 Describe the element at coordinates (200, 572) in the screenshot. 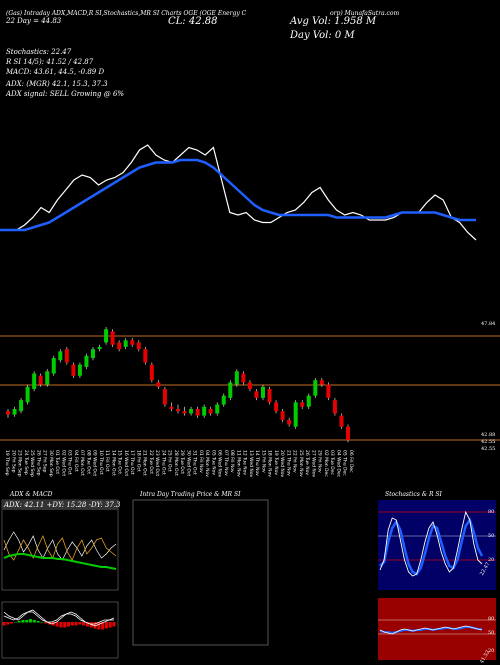

I see `mr-panel` at that location.